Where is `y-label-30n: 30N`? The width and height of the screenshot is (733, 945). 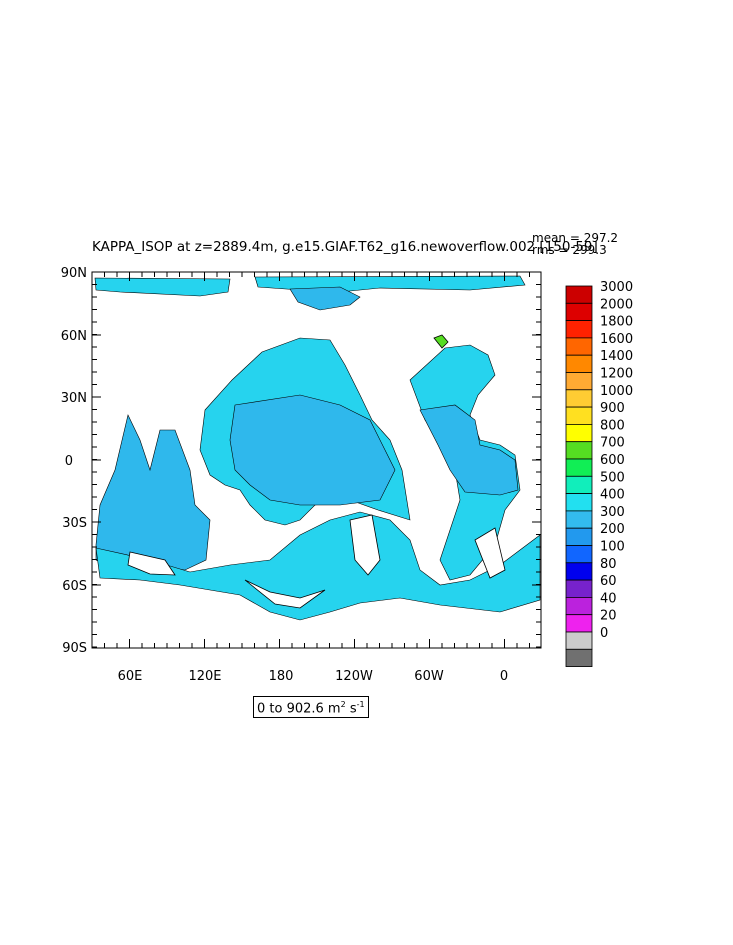
y-label-30n: 30N is located at coordinates (74, 398).